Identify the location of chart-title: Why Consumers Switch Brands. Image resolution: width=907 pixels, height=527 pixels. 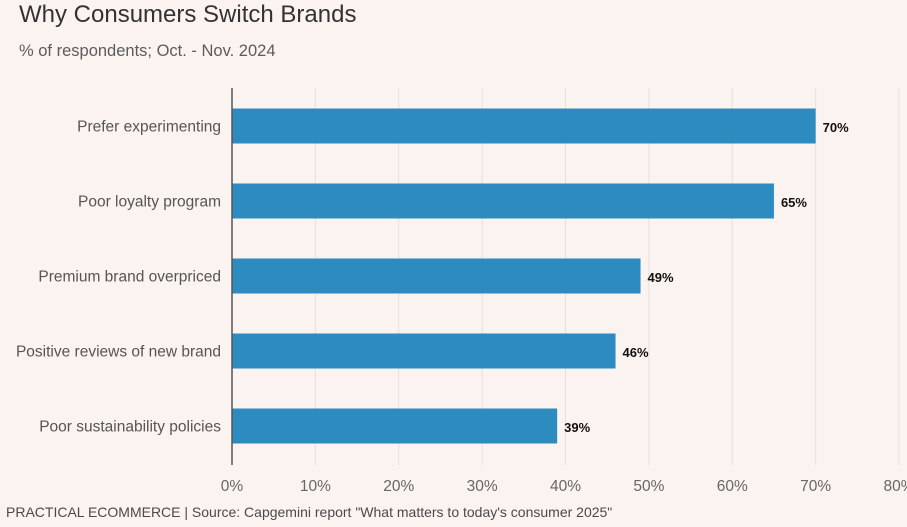
(188, 14).